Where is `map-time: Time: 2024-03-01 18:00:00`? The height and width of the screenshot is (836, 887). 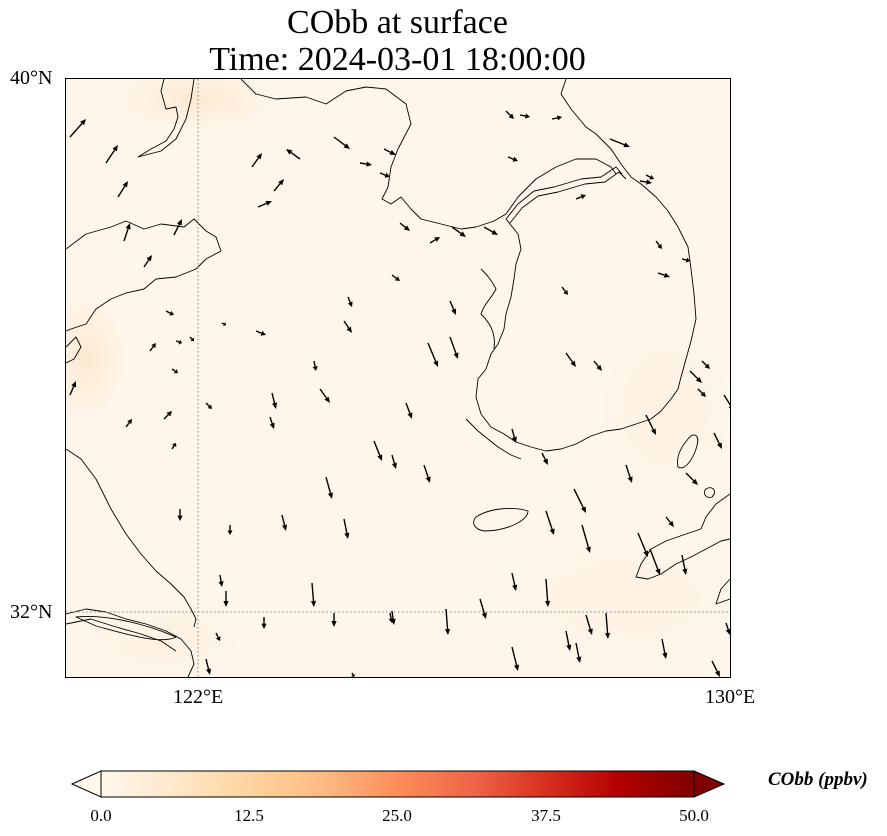
map-time: Time: 2024-03-01 18:00:00 is located at coordinates (397, 59).